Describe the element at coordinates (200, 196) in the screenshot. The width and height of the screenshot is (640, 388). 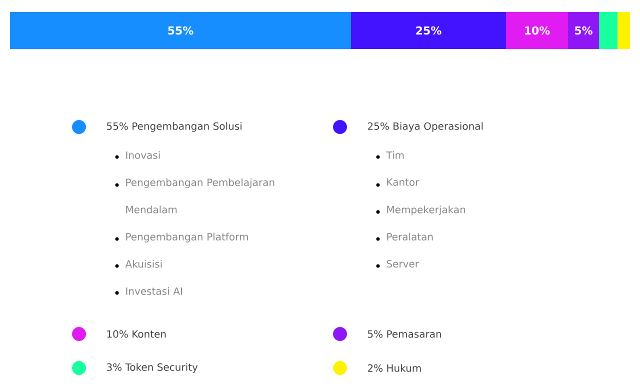
I see `text: Pengembangan Pembelajaran Mendalam` at that location.